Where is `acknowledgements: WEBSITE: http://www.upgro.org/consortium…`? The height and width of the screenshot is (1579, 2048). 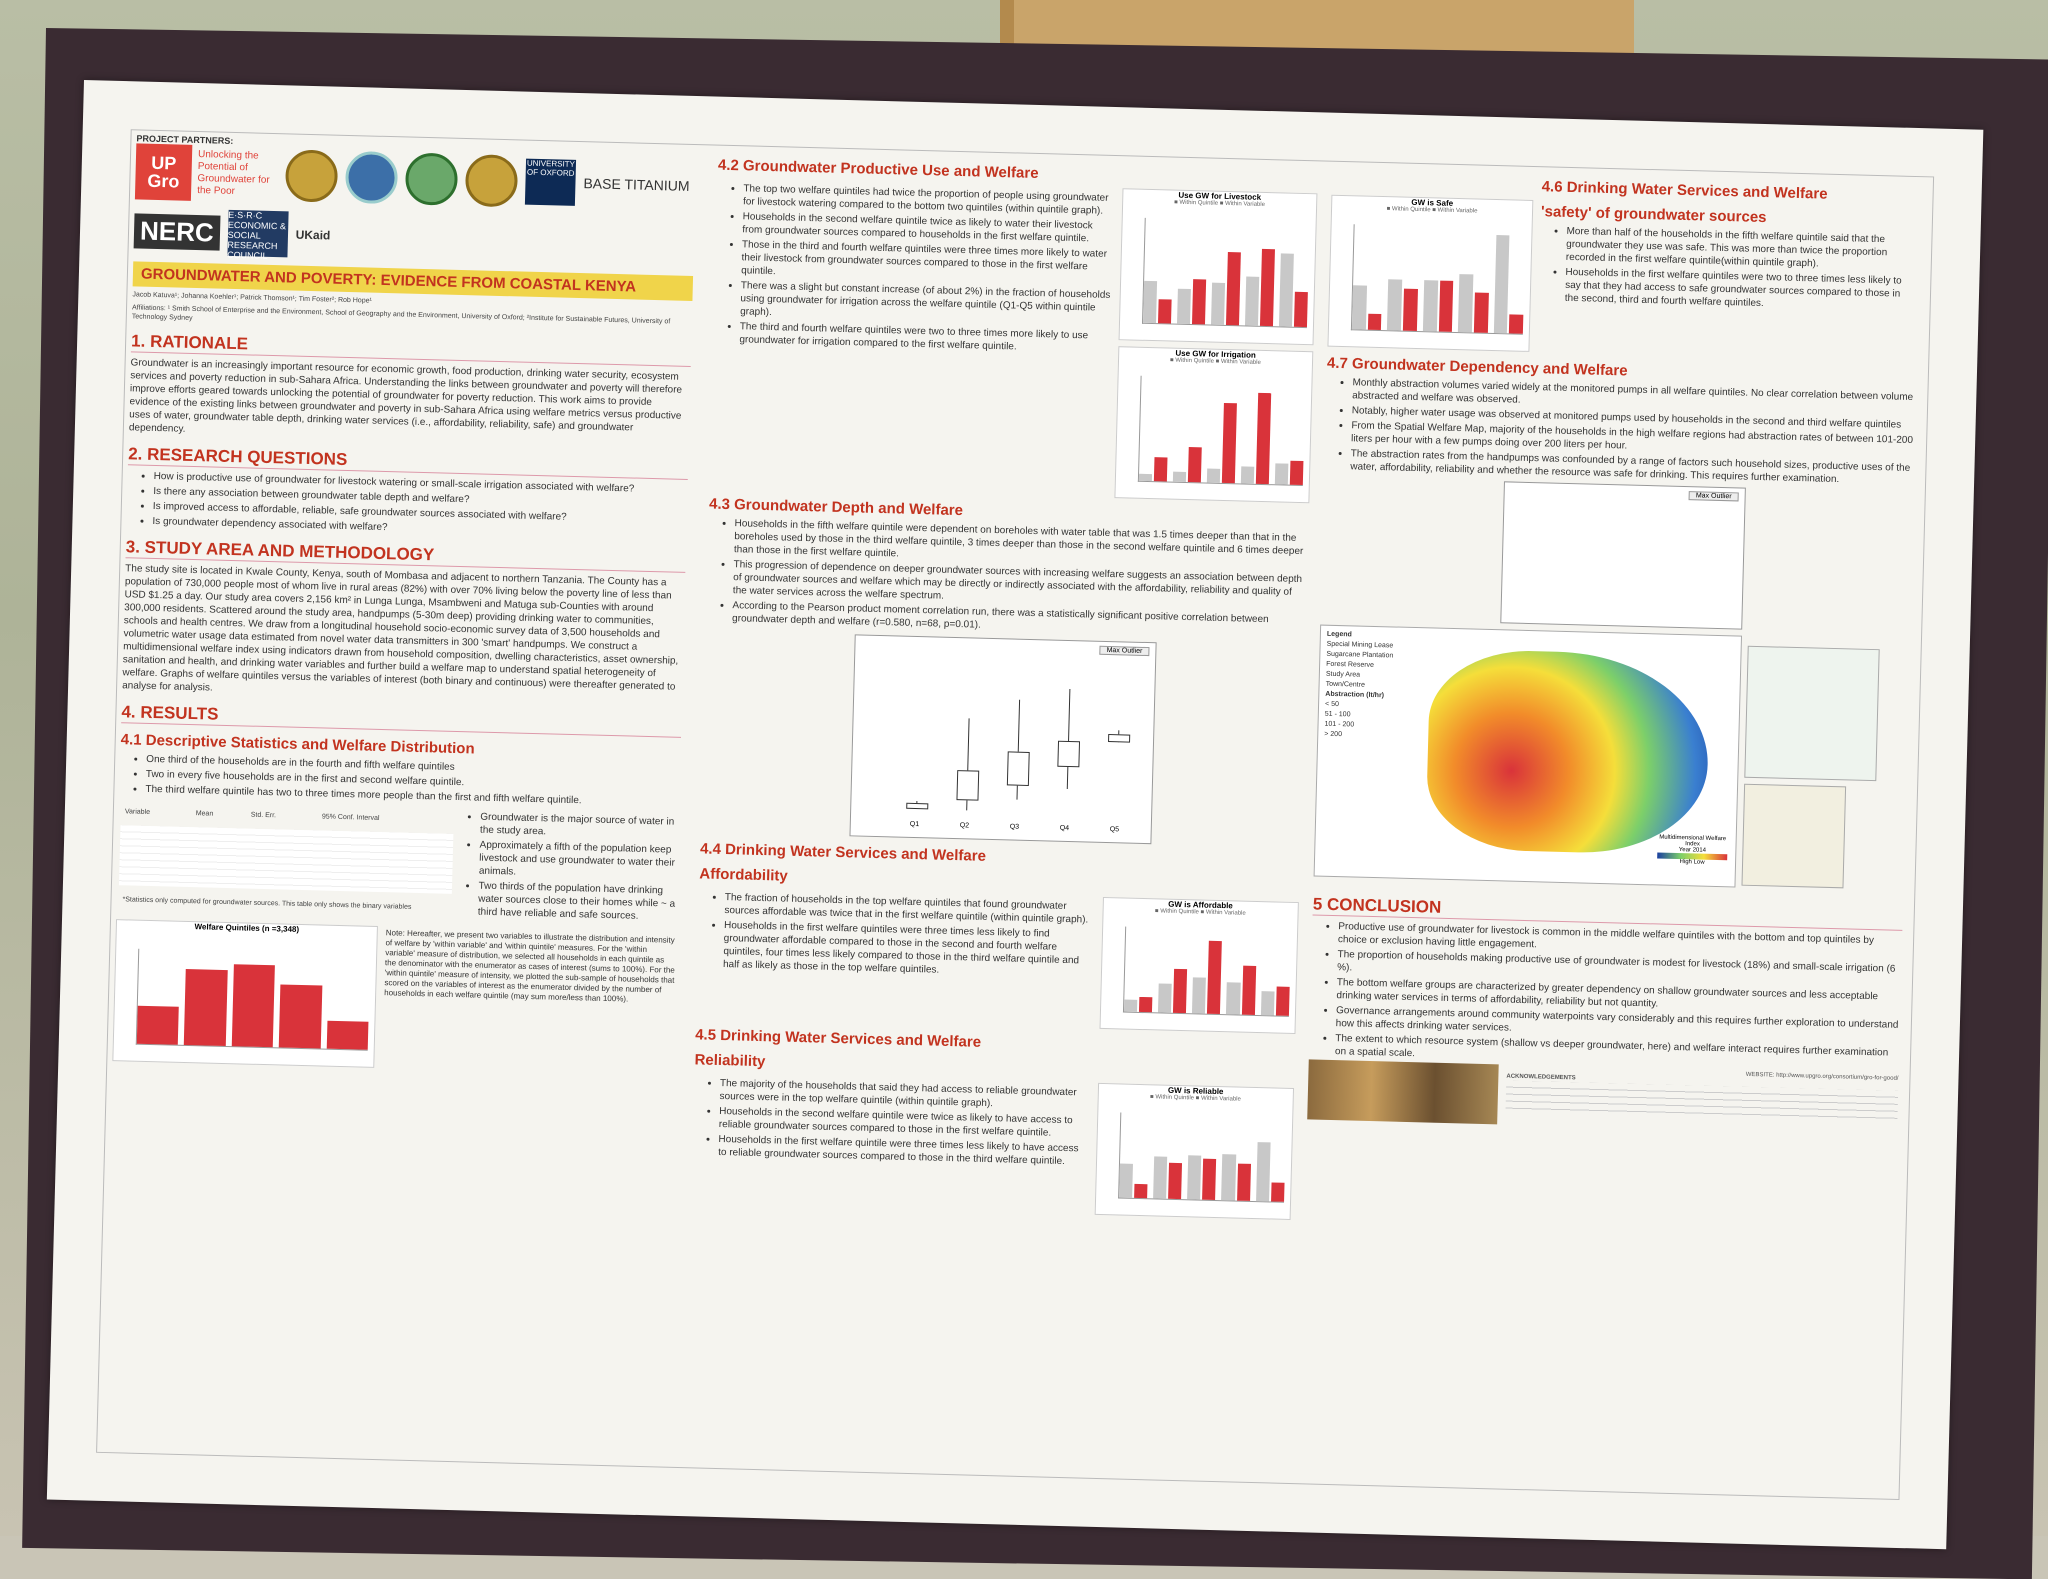
acknowledgements: WEBSITE: http://www.upgro.org/consortium… is located at coordinates (1702, 1094).